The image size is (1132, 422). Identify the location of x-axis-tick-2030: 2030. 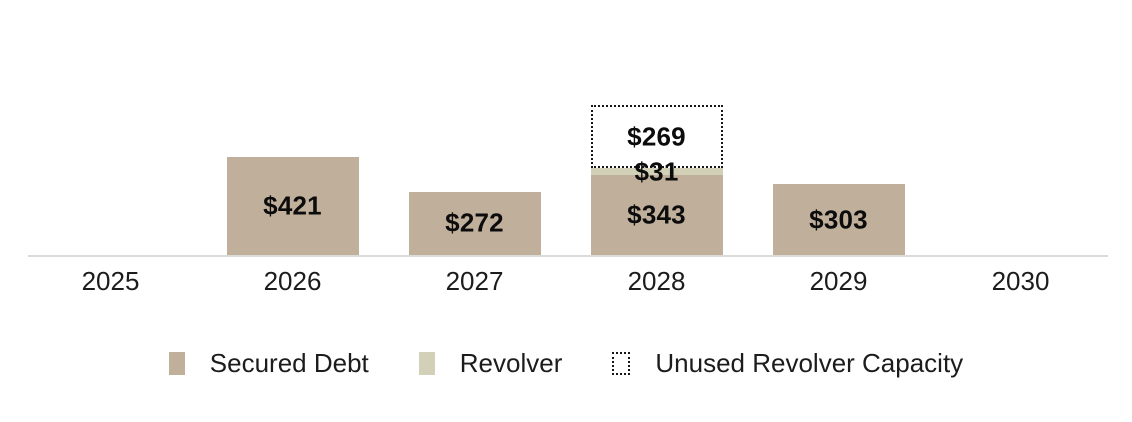
(1020, 281).